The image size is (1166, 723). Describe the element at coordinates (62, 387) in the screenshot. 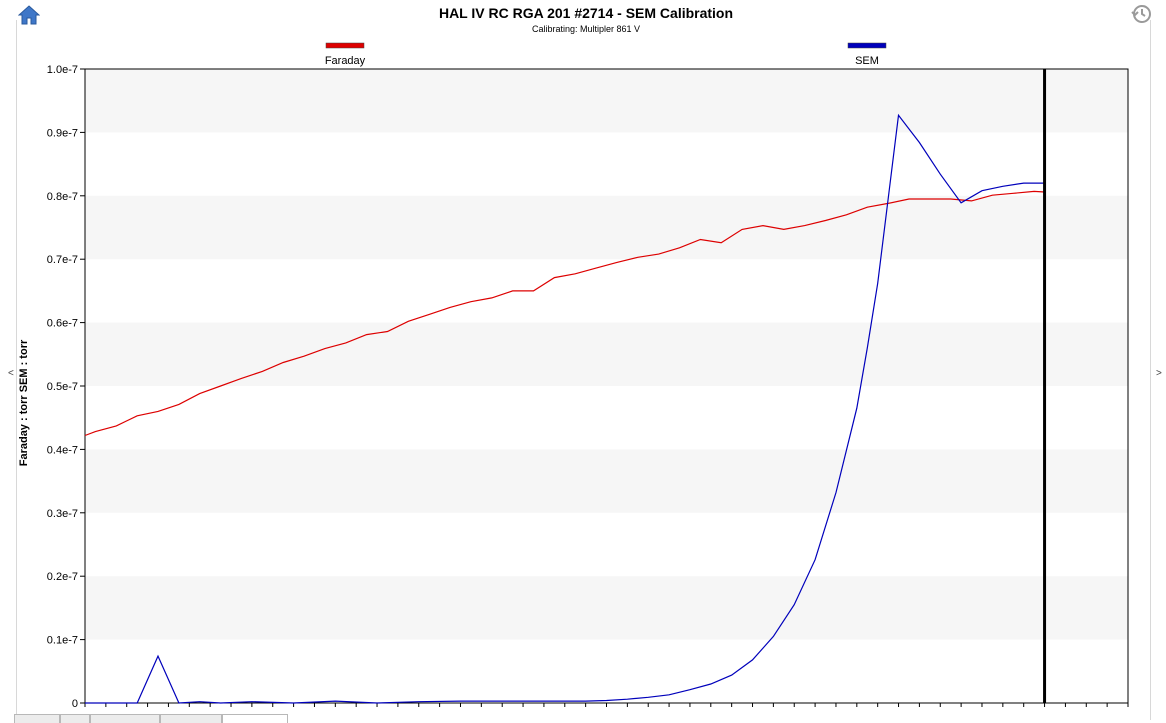

I see `y-tick-label: 0.5e-7` at that location.